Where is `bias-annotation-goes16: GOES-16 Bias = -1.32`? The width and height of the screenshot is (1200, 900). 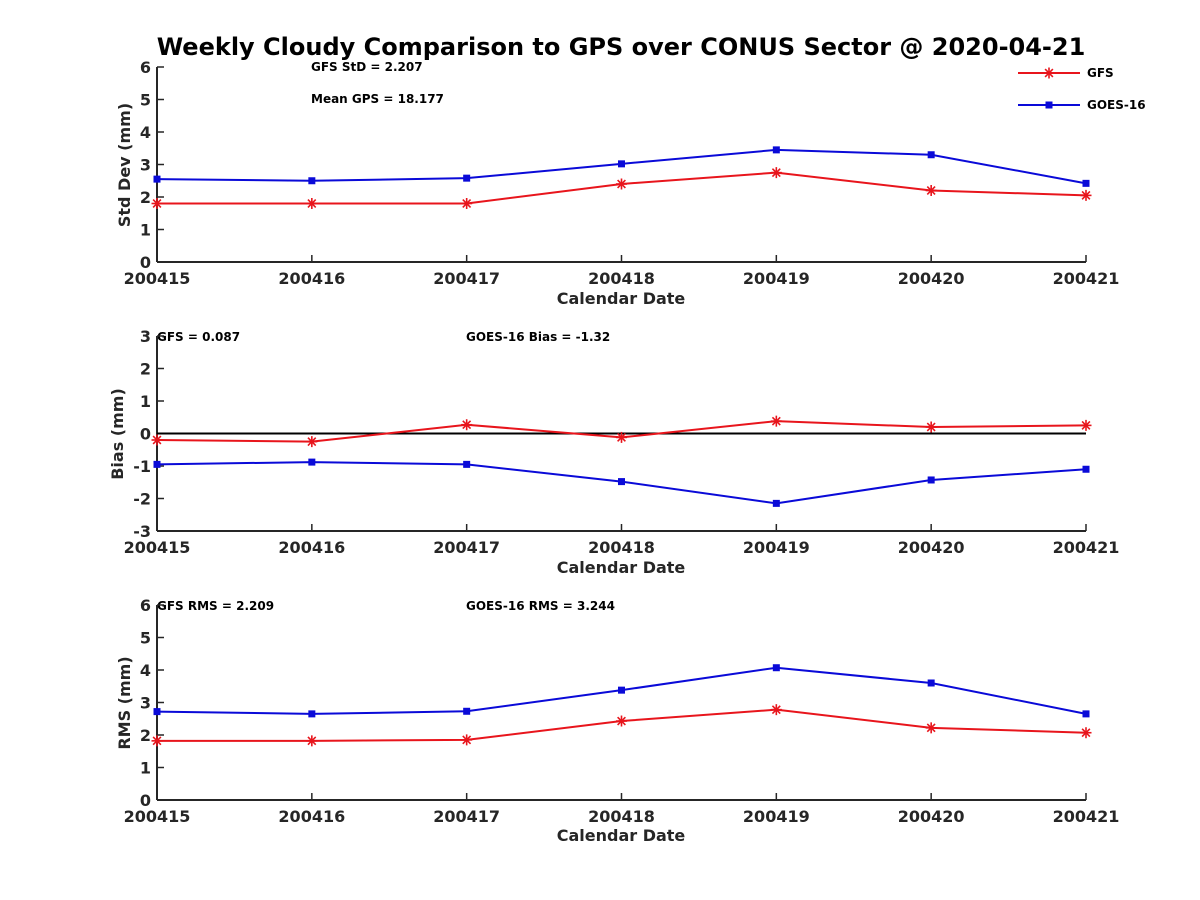
bias-annotation-goes16: GOES-16 Bias = -1.32 is located at coordinates (538, 337).